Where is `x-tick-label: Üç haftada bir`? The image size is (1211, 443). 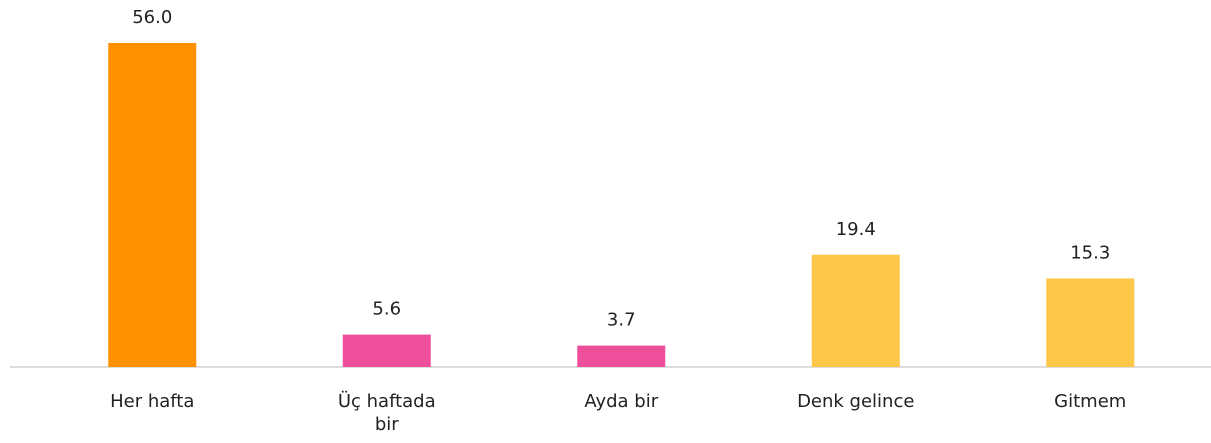
x-tick-label: Üç haftada bir is located at coordinates (386, 413).